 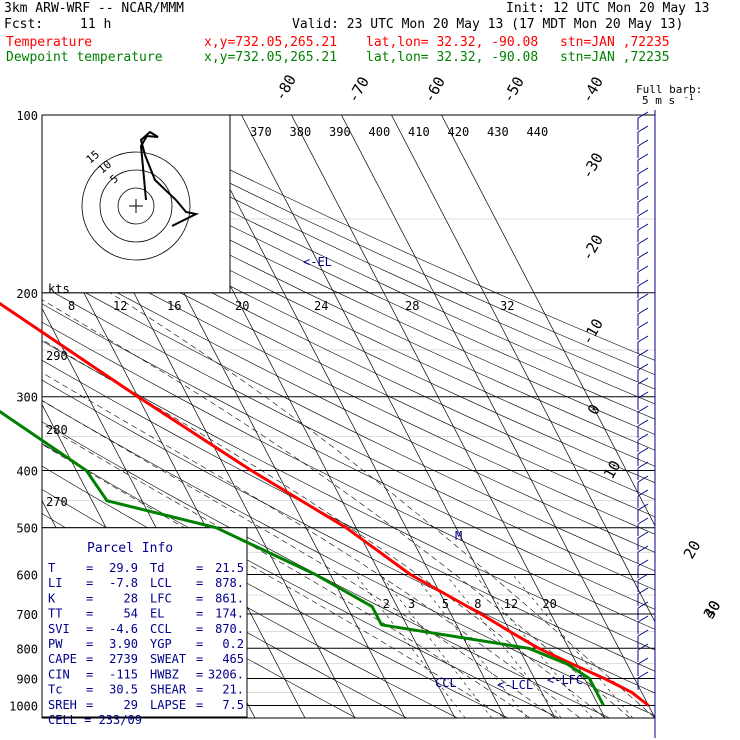 What do you see at coordinates (23, 706) in the screenshot?
I see `pressure-tick-label: 1000` at bounding box center [23, 706].